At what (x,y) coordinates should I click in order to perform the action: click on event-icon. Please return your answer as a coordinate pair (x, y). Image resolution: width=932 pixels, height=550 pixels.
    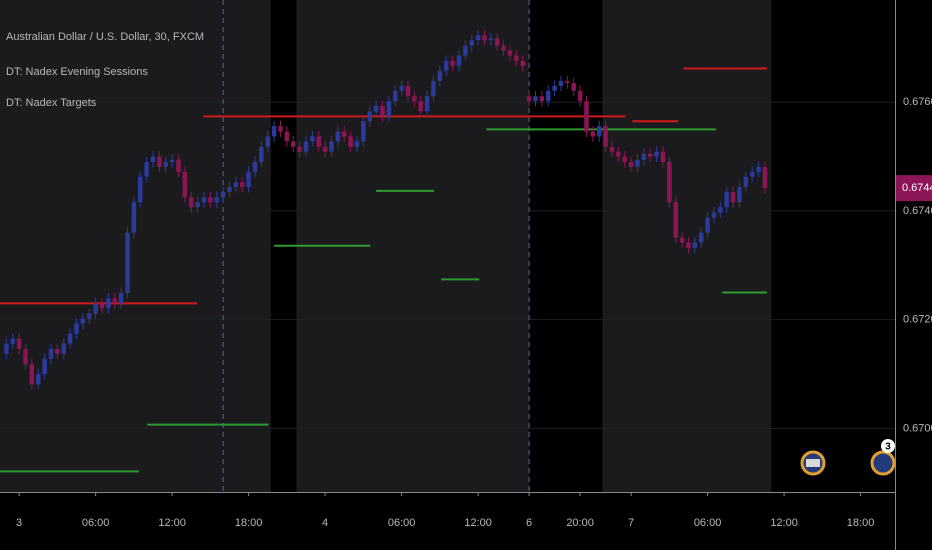
    Looking at the image, I should click on (813, 463).